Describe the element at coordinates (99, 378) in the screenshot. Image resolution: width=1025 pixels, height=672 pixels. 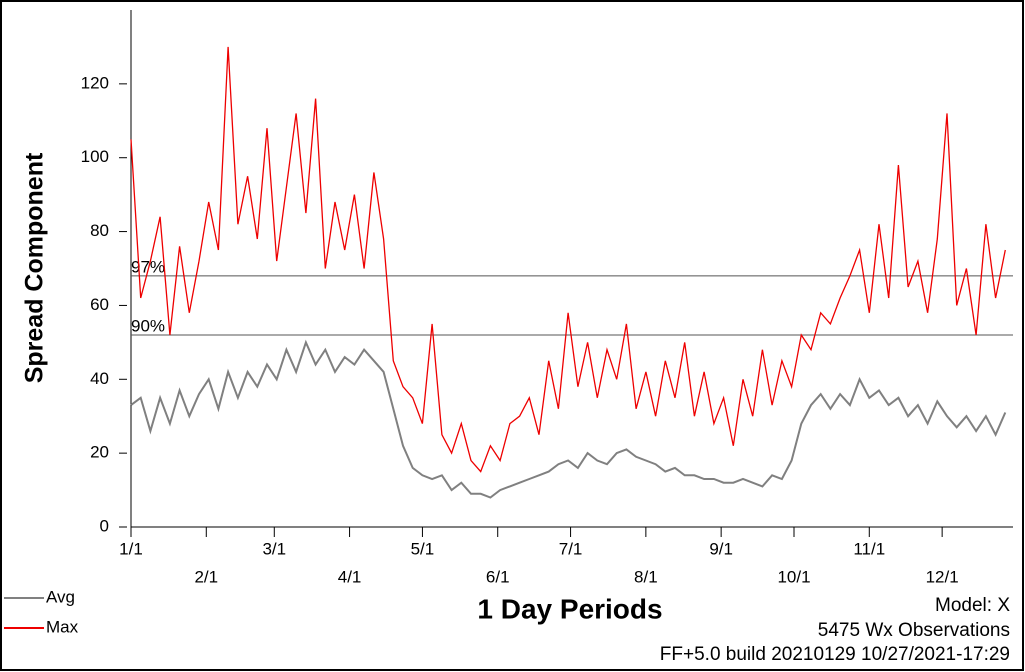
I see `y-tick-label: 40` at that location.